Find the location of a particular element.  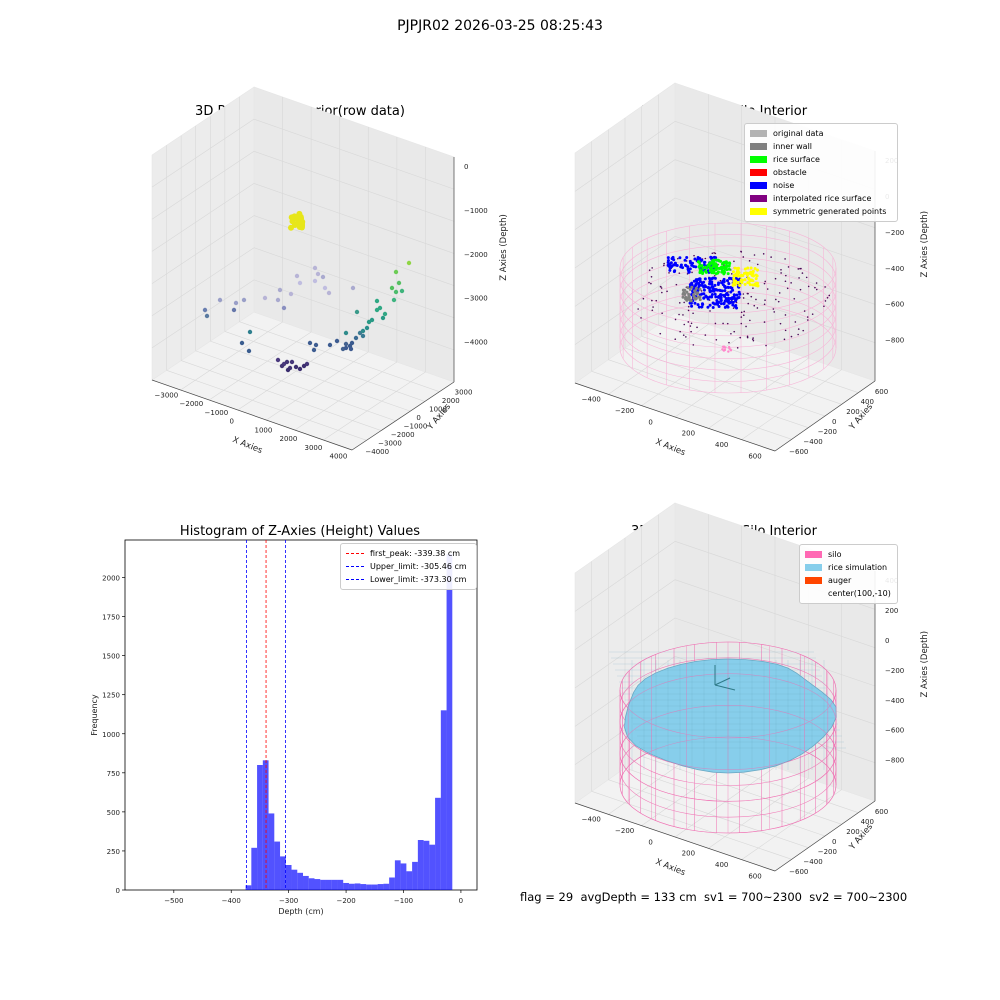

y-tick-label: −2000 is located at coordinates (403, 435).